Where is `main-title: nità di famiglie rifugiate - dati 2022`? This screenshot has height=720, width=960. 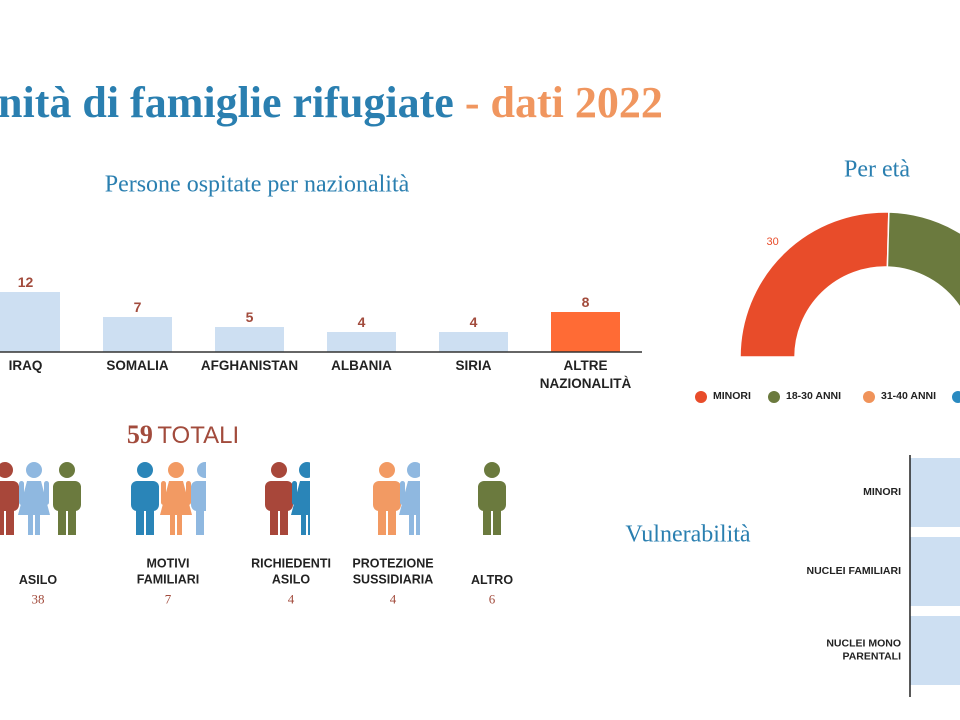 main-title: nità di famiglie rifugiate - dati 2022 is located at coordinates (331, 102).